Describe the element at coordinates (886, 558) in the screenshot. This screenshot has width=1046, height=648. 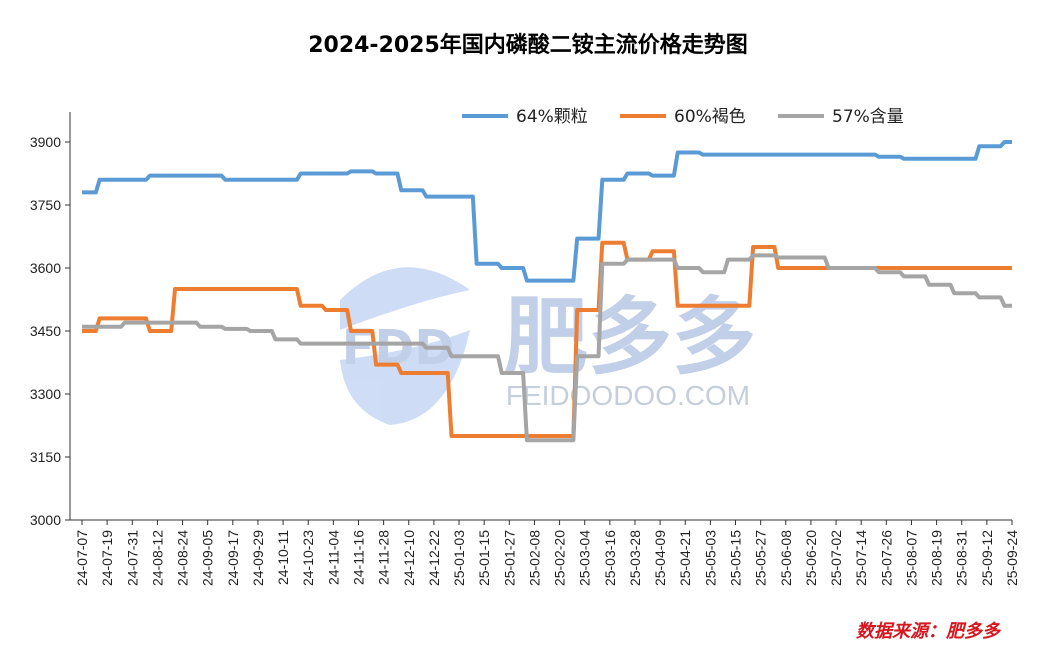
I see `x-tick-label: 25-07-26` at that location.